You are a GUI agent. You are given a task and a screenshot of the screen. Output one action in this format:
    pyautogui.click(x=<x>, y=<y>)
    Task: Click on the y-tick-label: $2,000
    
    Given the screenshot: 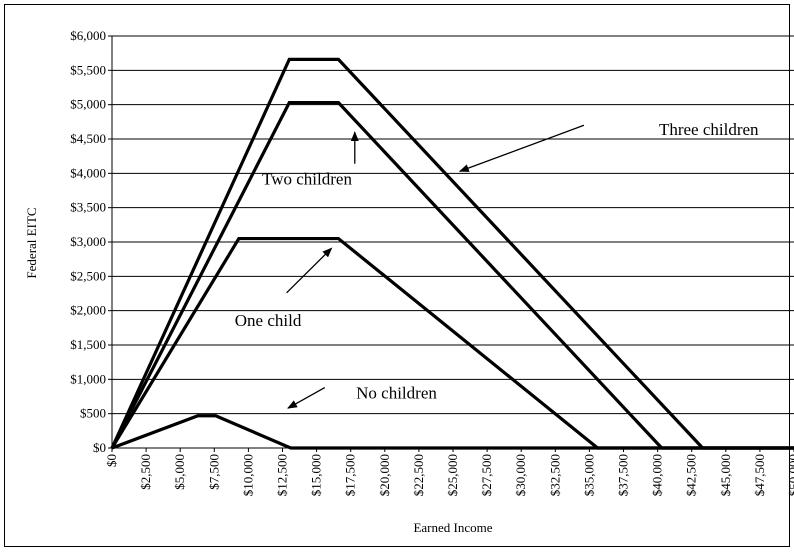 What is the action you would take?
    pyautogui.click(x=88, y=310)
    